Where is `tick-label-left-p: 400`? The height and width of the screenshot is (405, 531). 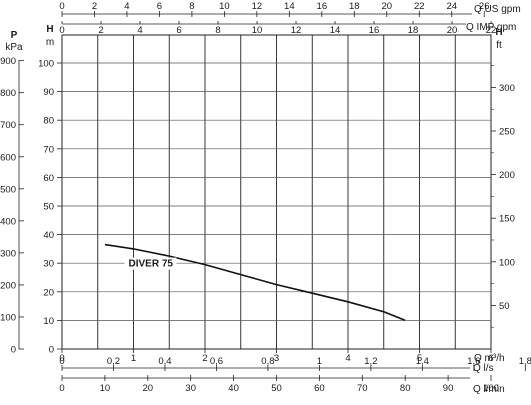
tick-label-left-p: 400 is located at coordinates (8, 221).